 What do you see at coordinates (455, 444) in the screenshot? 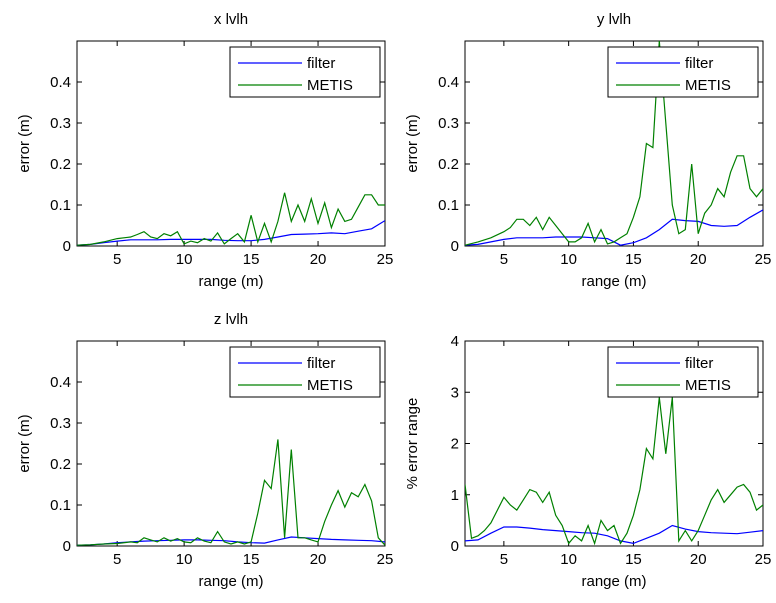
I see `y-tick-label: 2` at bounding box center [455, 444].